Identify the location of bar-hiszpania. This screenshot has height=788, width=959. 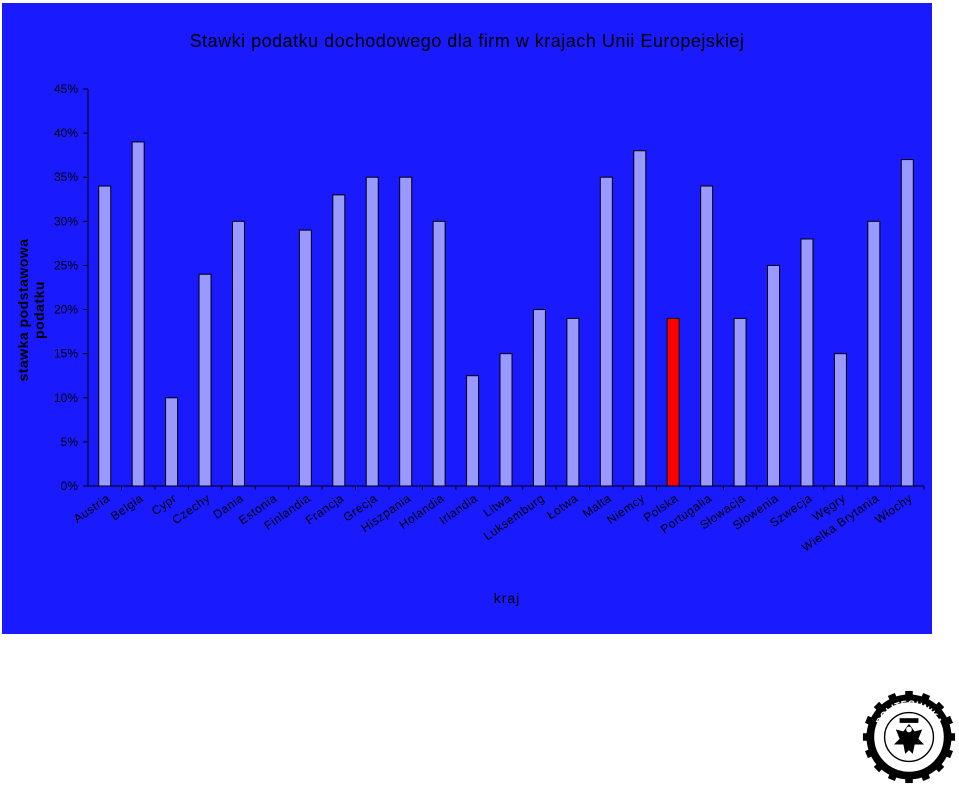
(406, 331).